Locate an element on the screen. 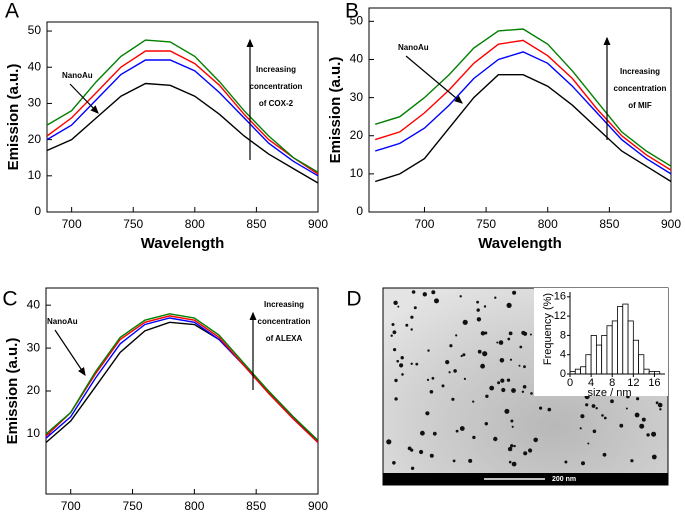  plot-frame is located at coordinates (182, 117).